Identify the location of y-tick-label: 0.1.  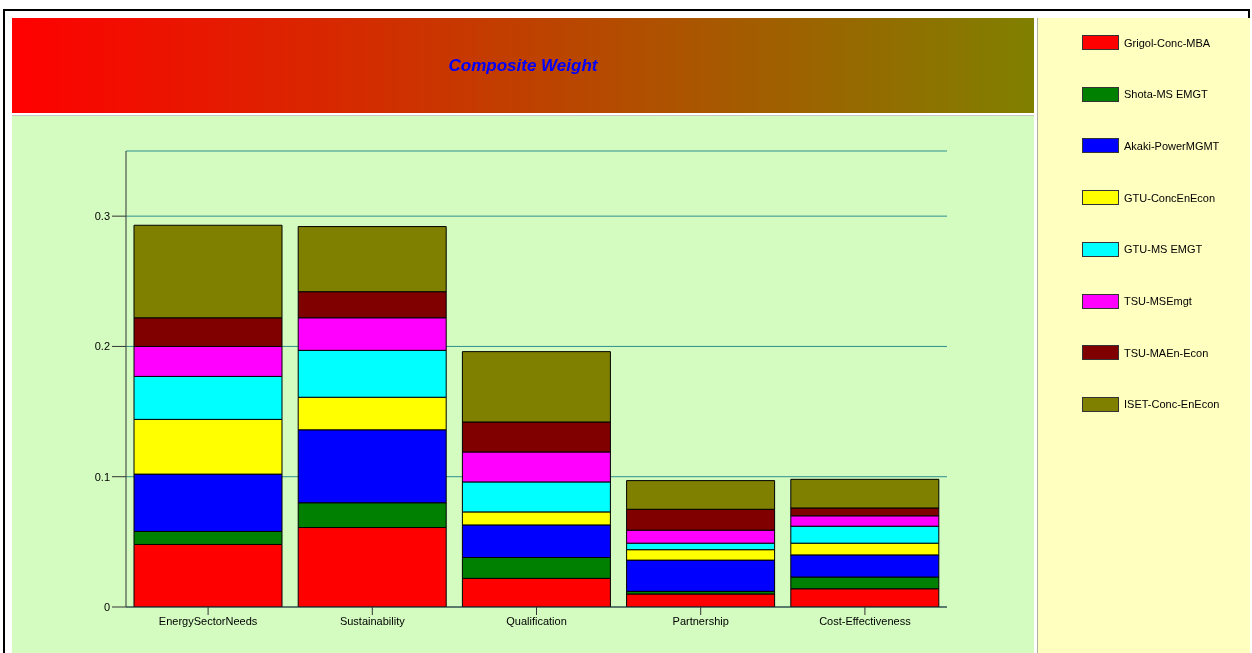
(102, 476).